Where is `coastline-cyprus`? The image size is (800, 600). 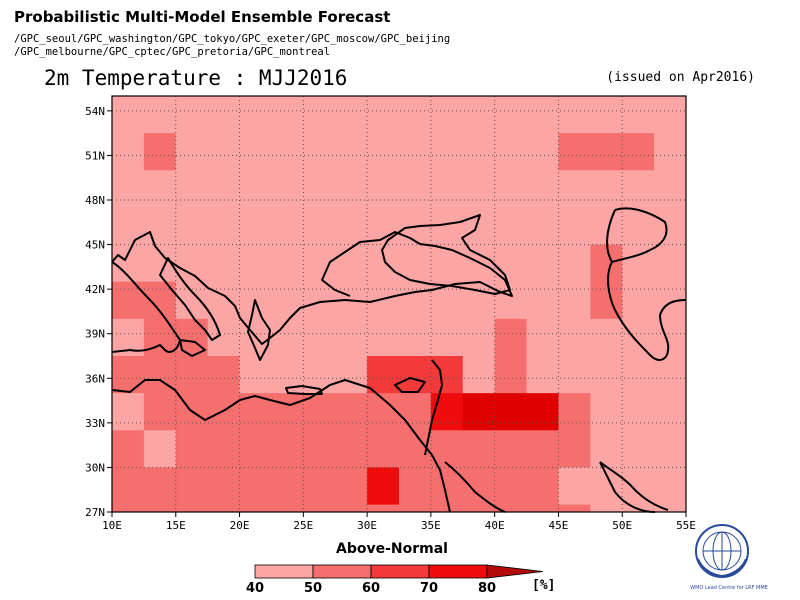
coastline-cyprus is located at coordinates (410, 385).